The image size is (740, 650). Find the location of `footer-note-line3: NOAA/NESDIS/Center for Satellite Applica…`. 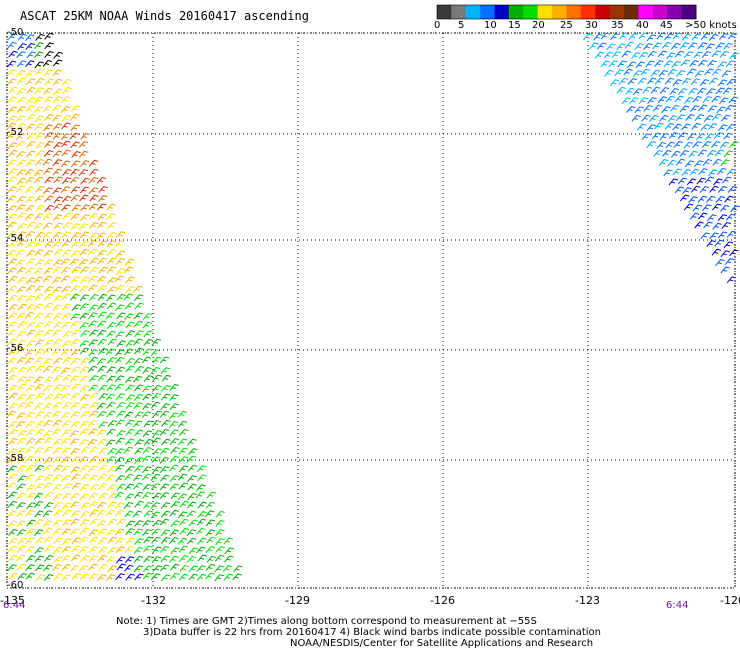

footer-note-line3: NOAA/NESDIS/Center for Satellite Applica… is located at coordinates (442, 643).